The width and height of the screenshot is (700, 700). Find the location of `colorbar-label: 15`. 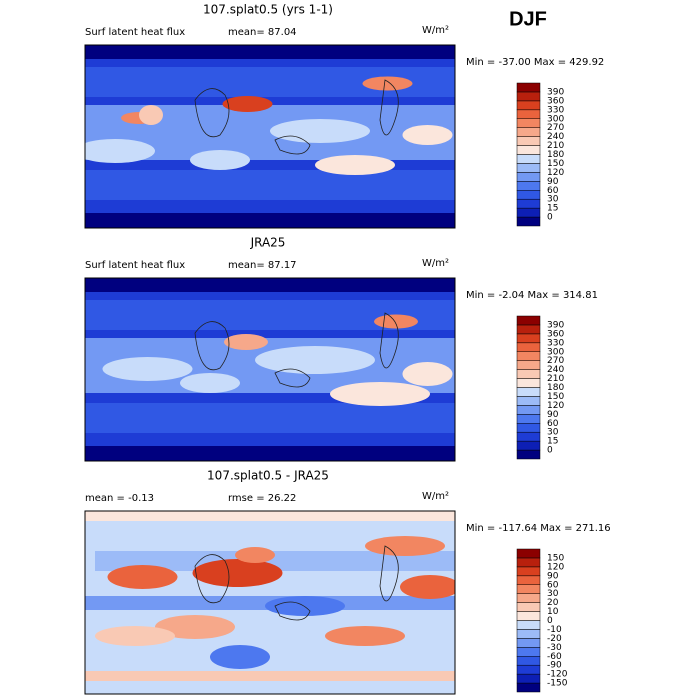

colorbar-label: 15 is located at coordinates (552, 209).